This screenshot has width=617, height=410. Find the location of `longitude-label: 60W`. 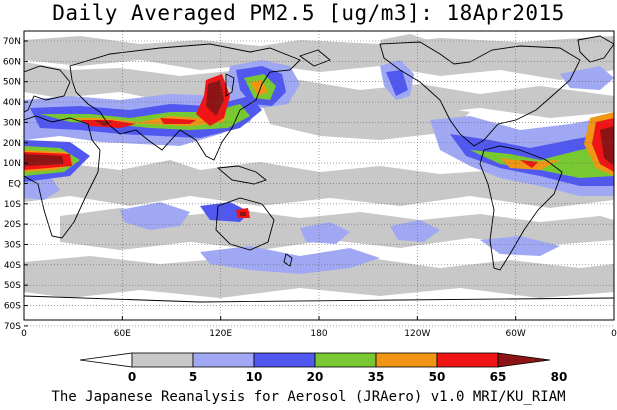

longitude-label: 60W is located at coordinates (515, 334).